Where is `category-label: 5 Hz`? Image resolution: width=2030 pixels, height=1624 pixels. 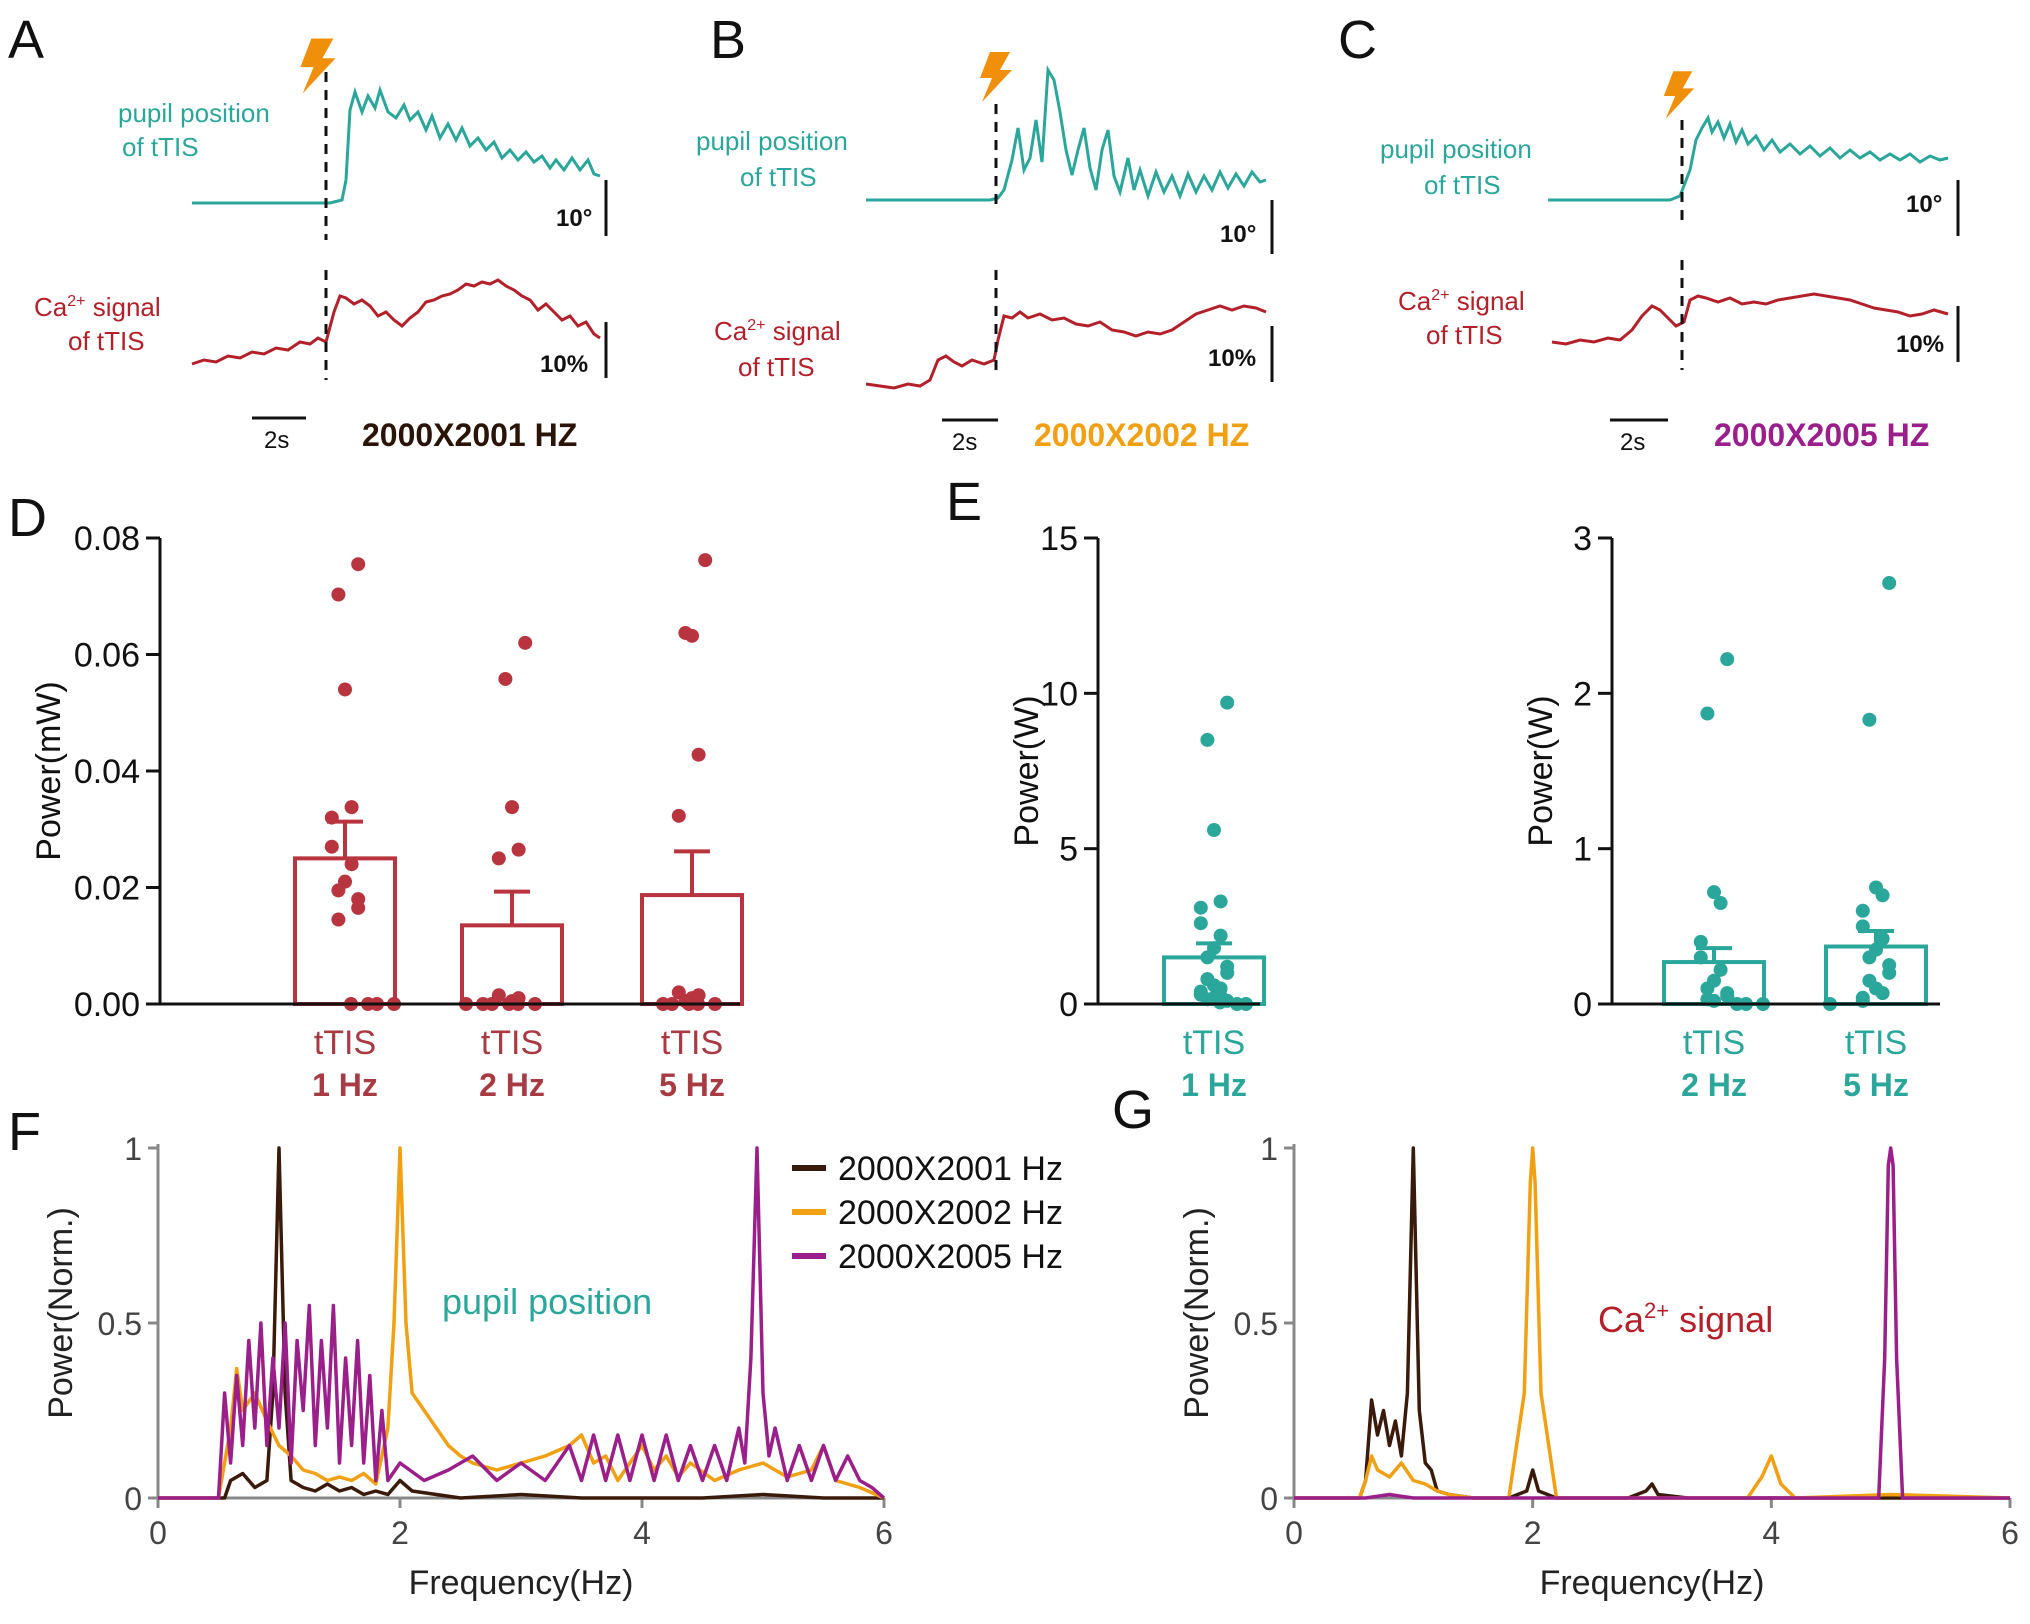
category-label: 5 Hz is located at coordinates (692, 1085).